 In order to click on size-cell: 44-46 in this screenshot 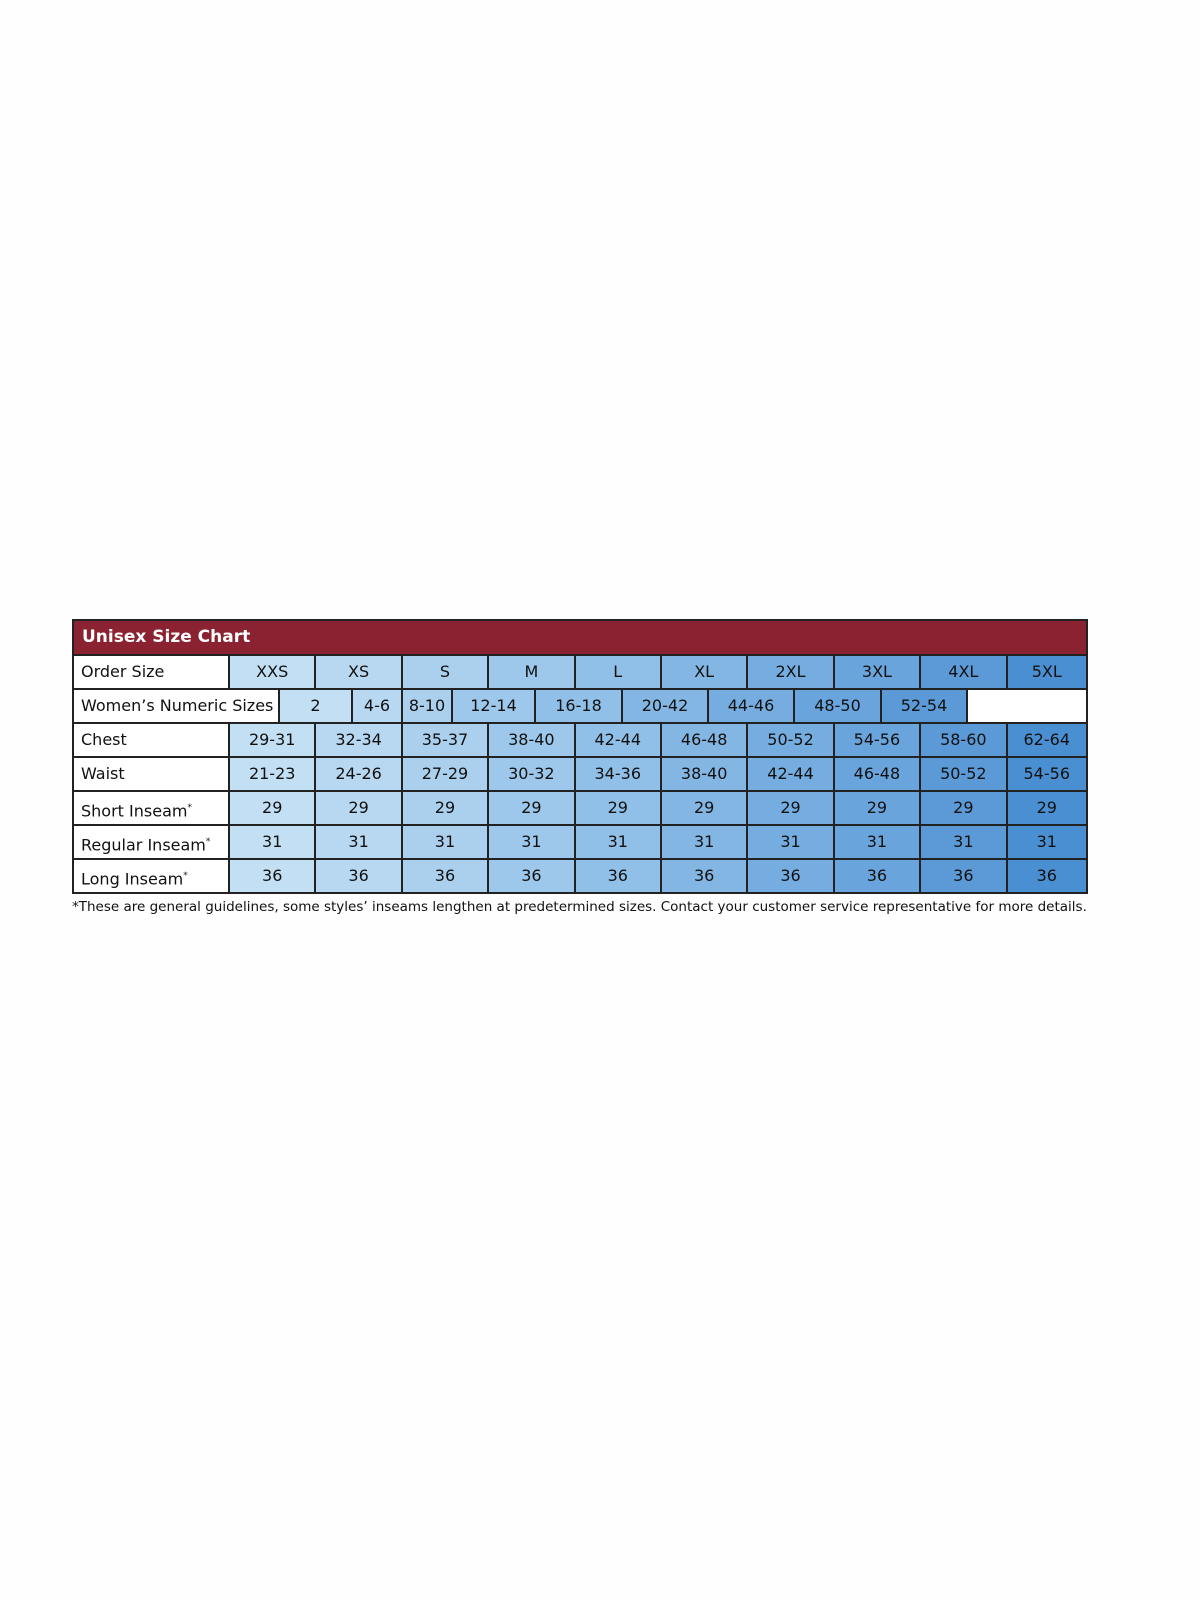, I will do `click(750, 706)`.